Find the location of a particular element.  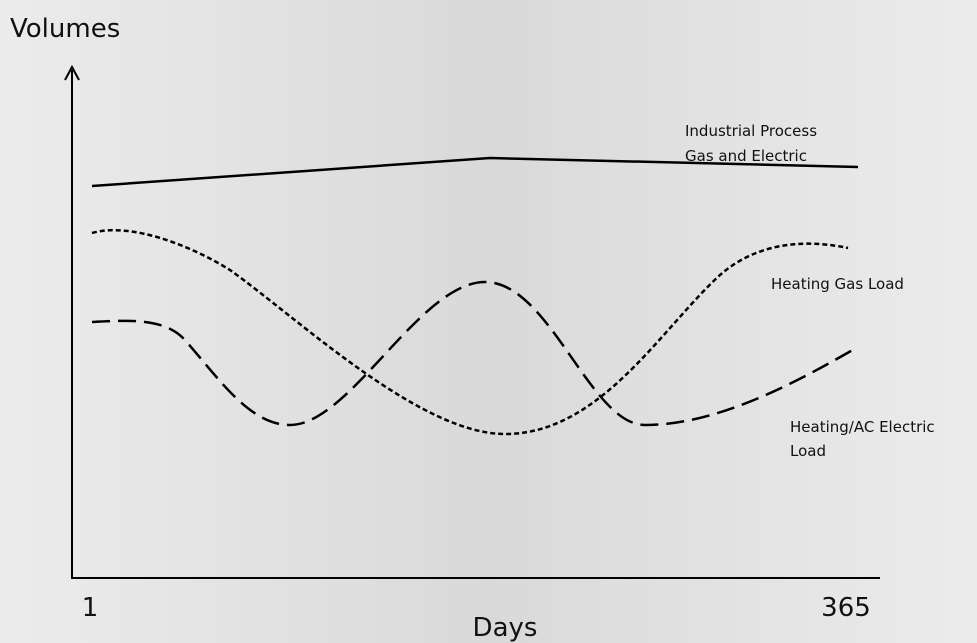

industrial-line is located at coordinates (475, 172).